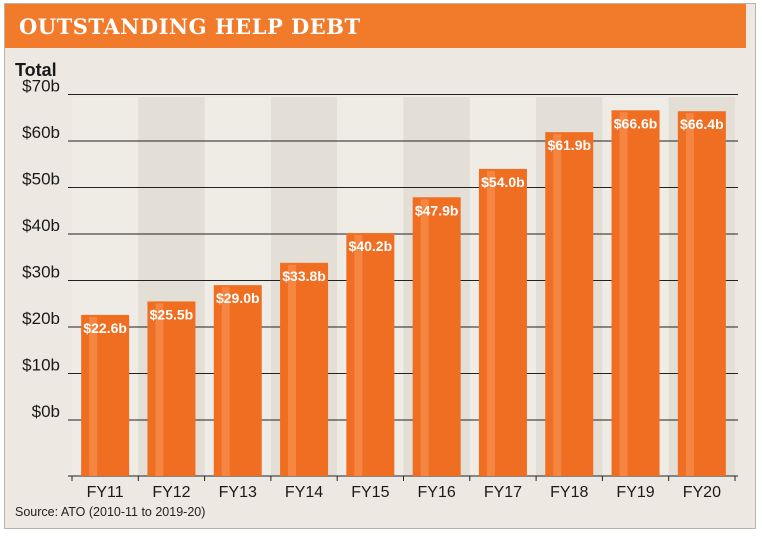 The image size is (762, 539). What do you see at coordinates (41, 132) in the screenshot?
I see `y-tick-label: $60b` at bounding box center [41, 132].